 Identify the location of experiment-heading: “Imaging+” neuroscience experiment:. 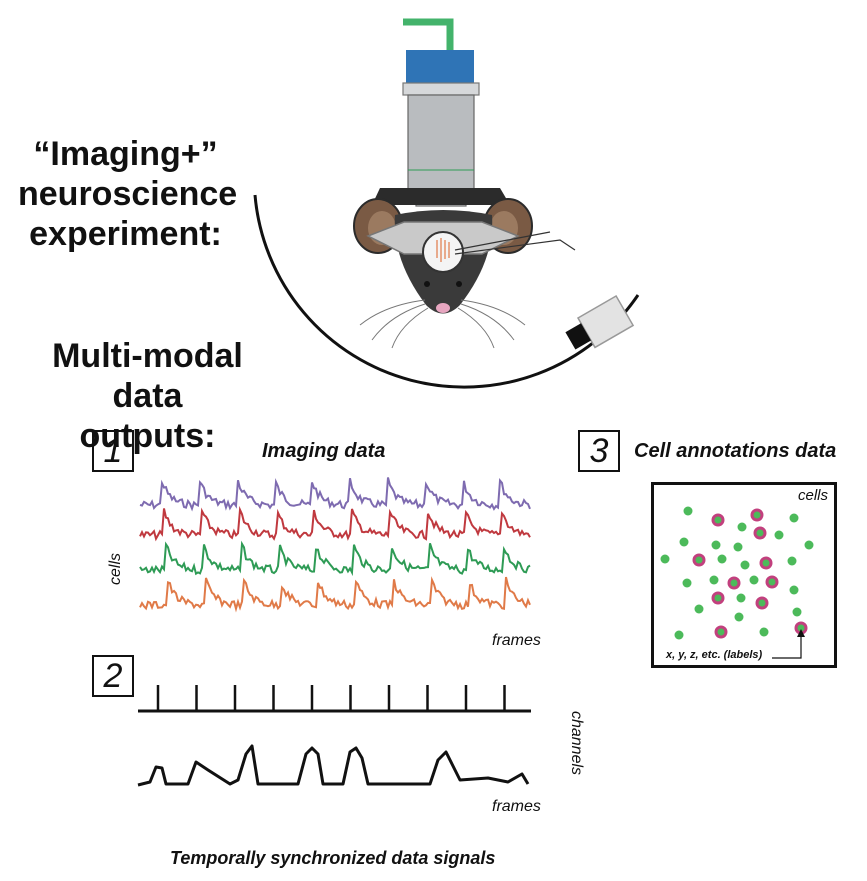
(128, 194).